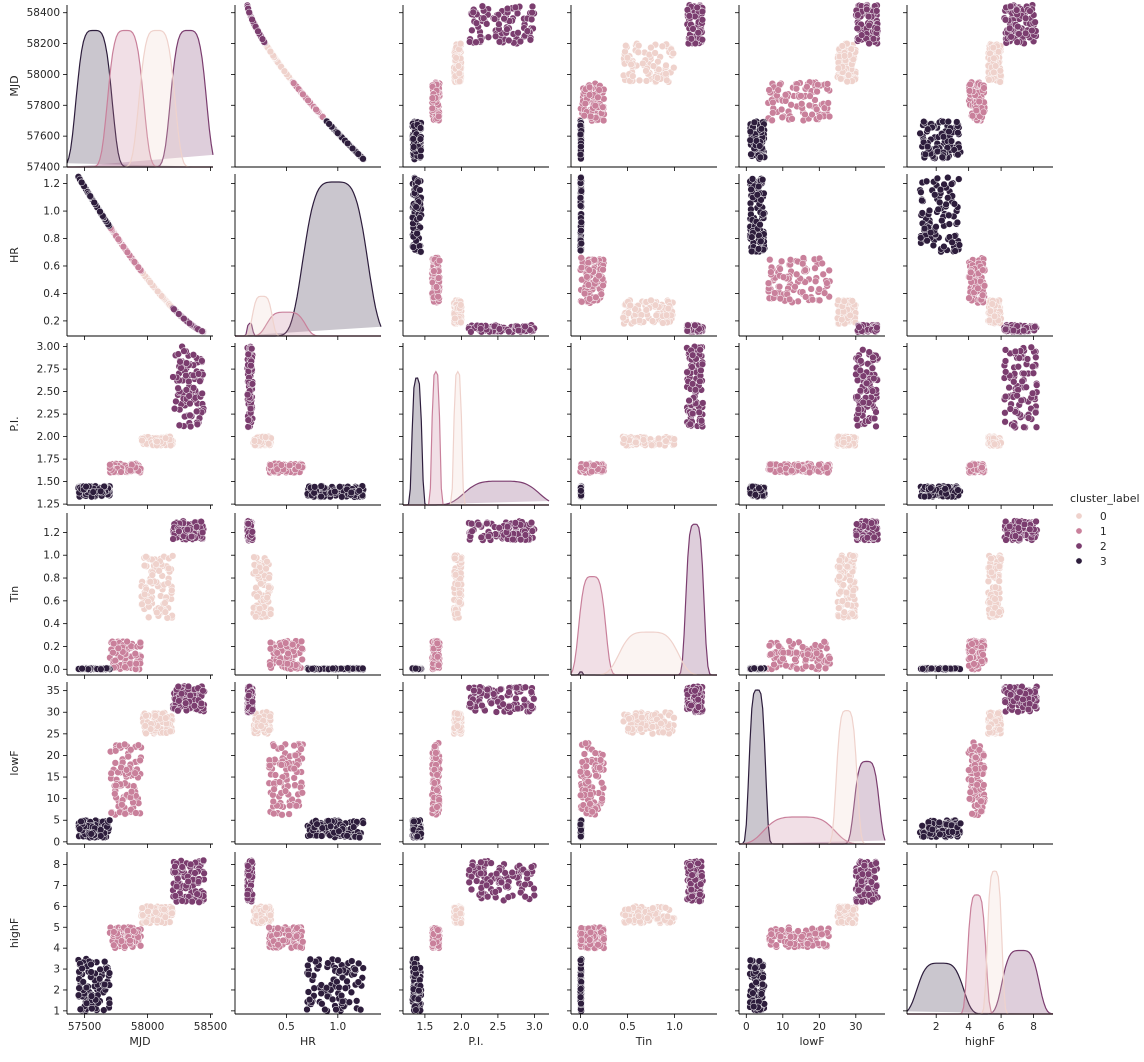 This screenshot has height=1062, width=1144. Describe the element at coordinates (48, 370) in the screenshot. I see `y-tick-label: 2.75` at that location.